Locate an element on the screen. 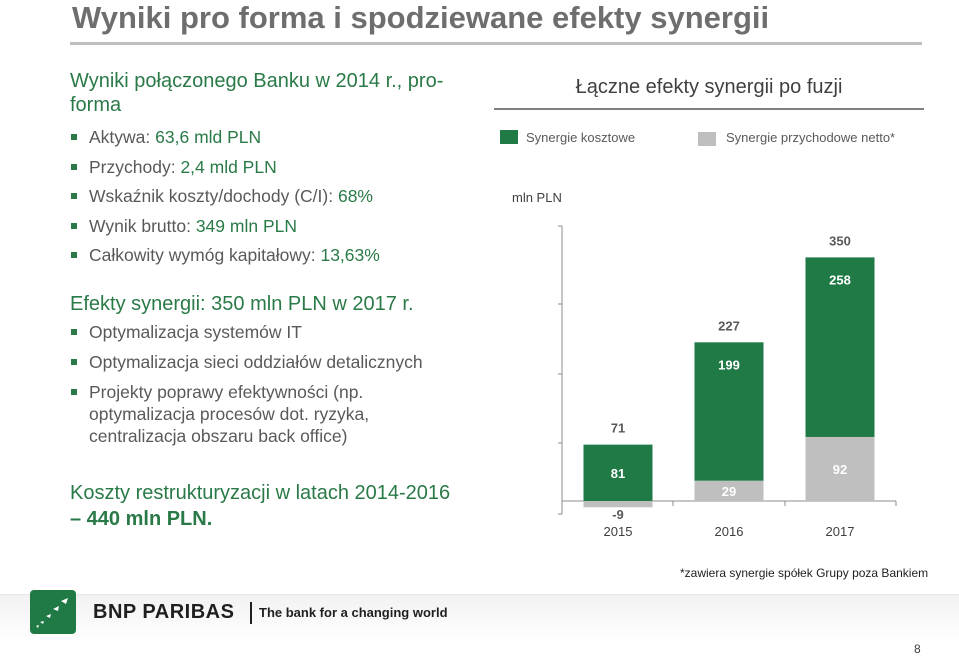 The width and height of the screenshot is (959, 656). data-label-cost: 81 is located at coordinates (618, 473).